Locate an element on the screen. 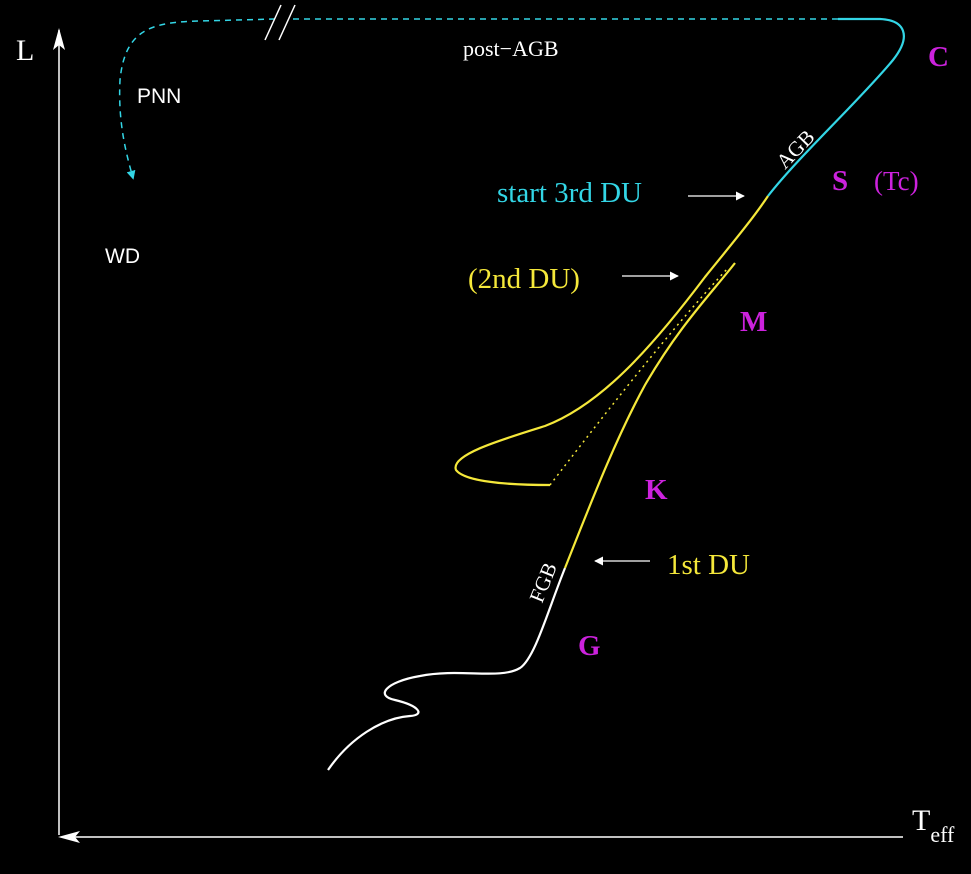 The height and width of the screenshot is (874, 971). fgb-label: FGB is located at coordinates (543, 582).